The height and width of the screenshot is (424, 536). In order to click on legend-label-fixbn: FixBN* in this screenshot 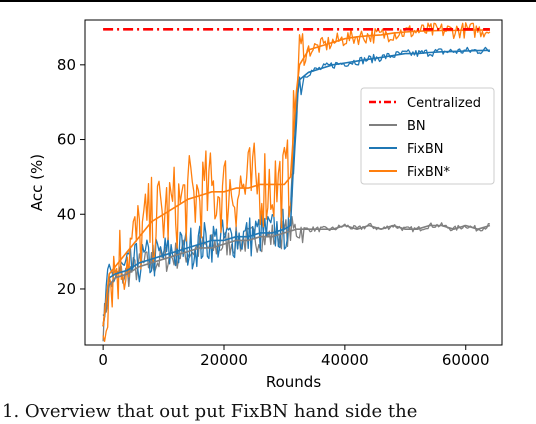, I will do `click(428, 172)`.